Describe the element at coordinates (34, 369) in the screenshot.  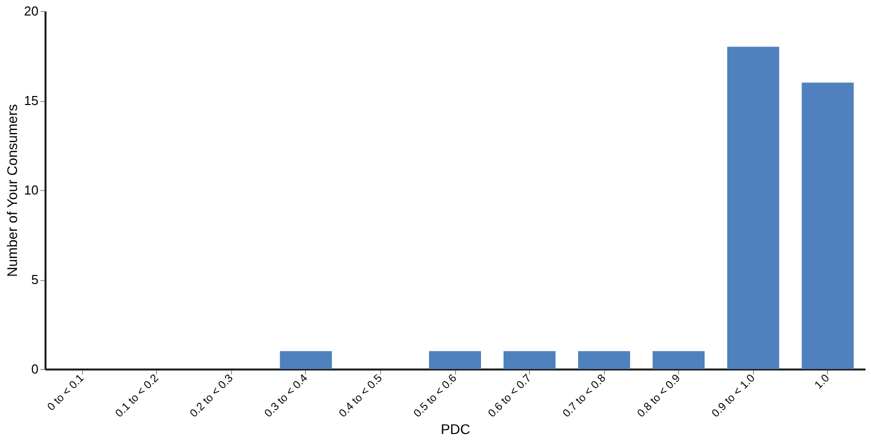
I see `y-tick-label: 0` at that location.